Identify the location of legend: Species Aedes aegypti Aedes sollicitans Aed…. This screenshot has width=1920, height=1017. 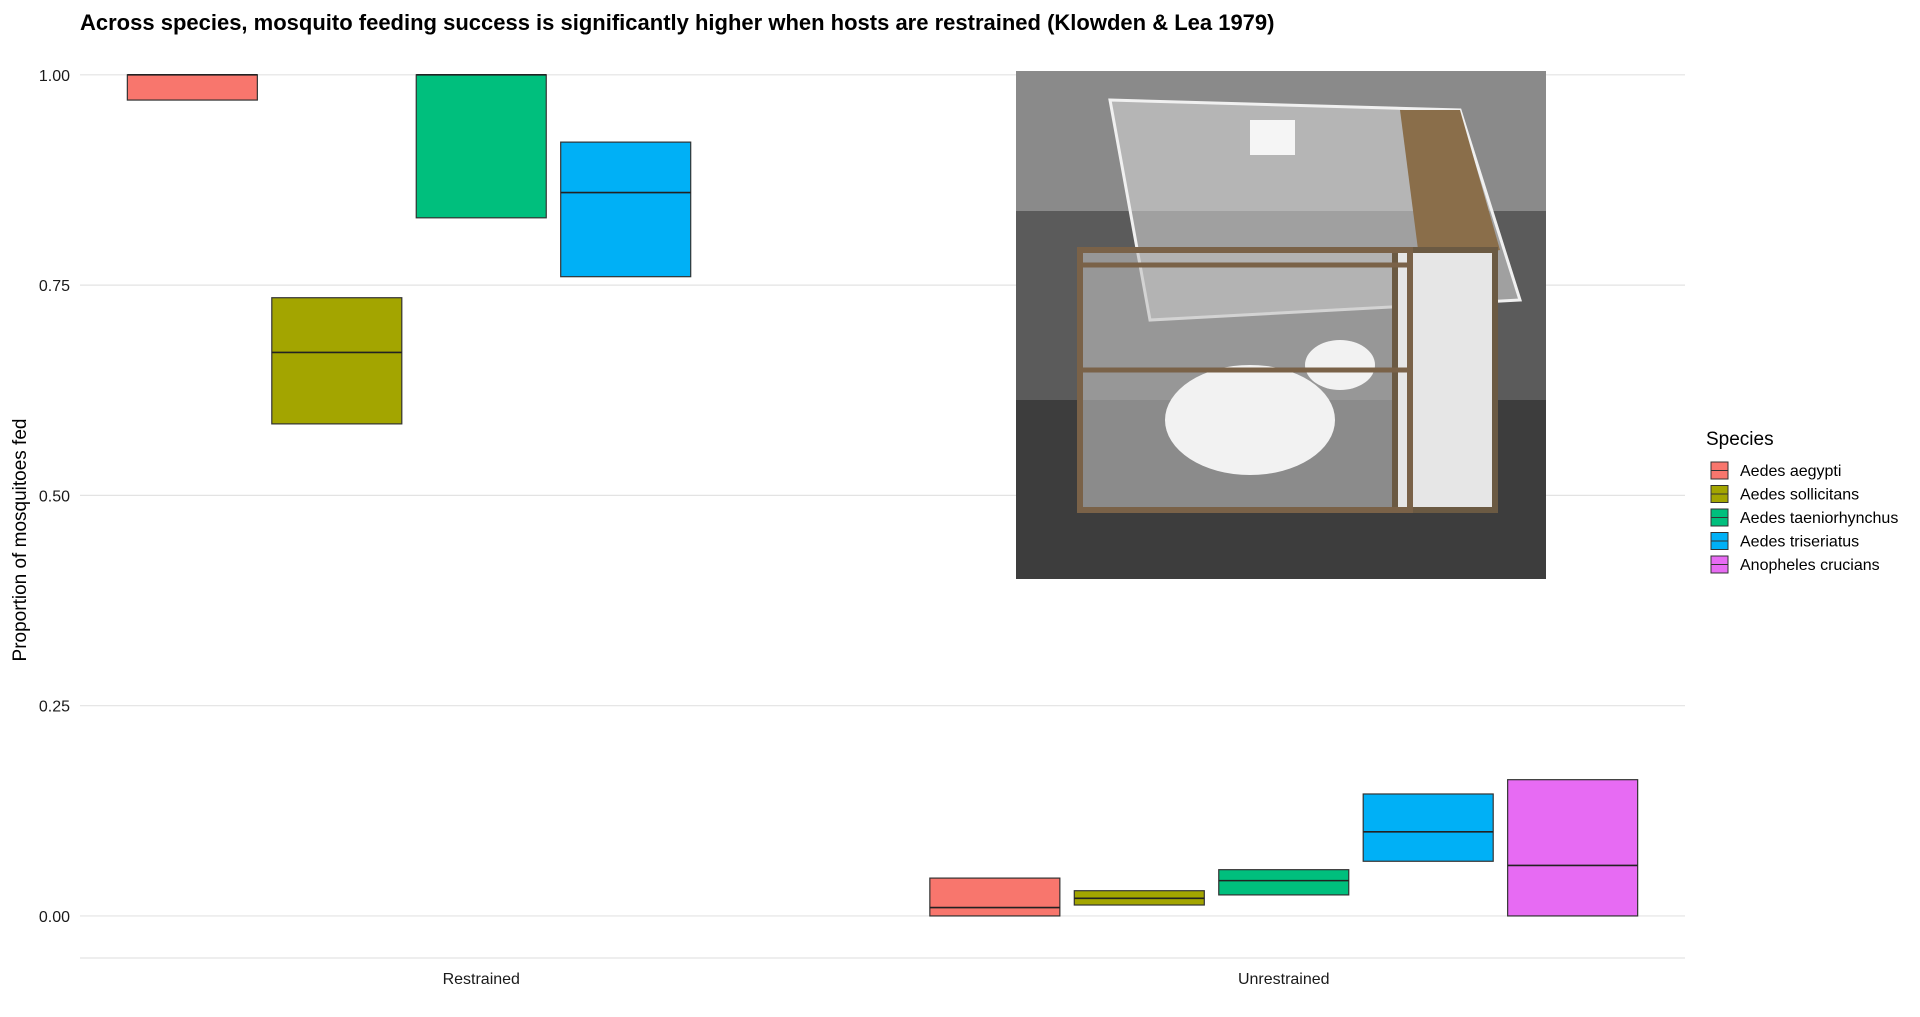
(1802, 501).